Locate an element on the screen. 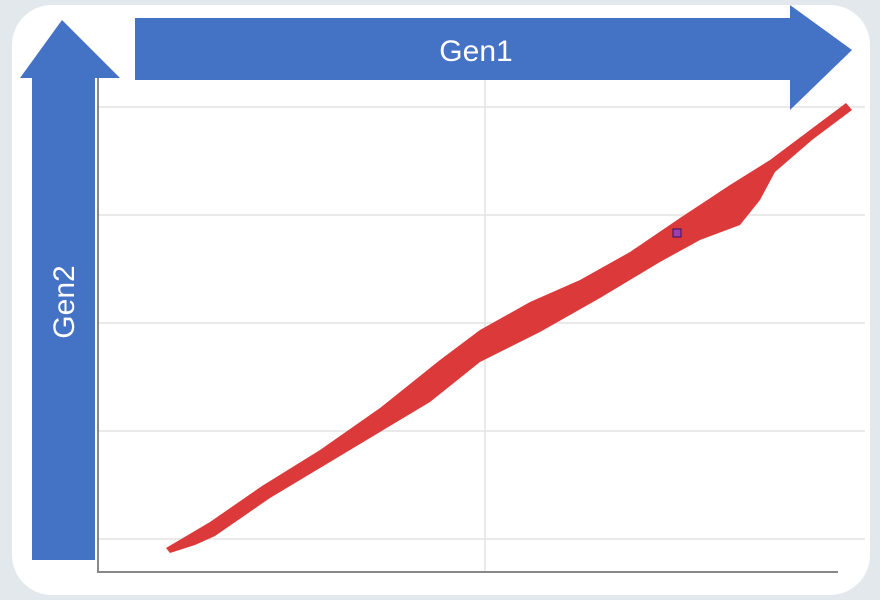 The height and width of the screenshot is (600, 880). highlighted-point is located at coordinates (677, 233).